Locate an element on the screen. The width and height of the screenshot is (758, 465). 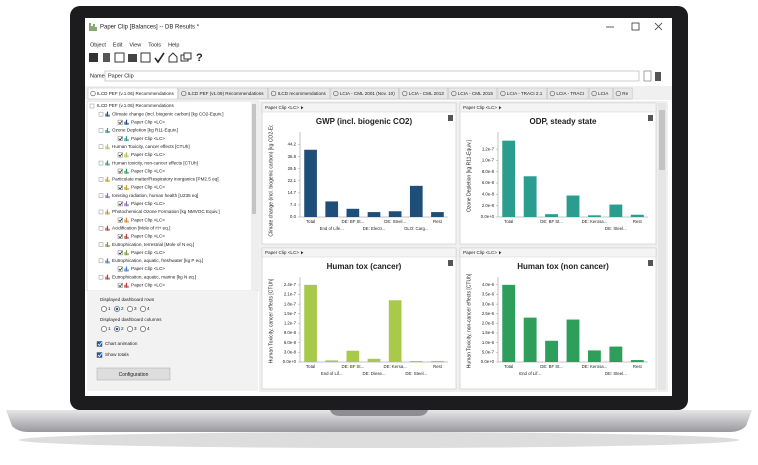
radio-label: 4 is located at coordinates (148, 308).